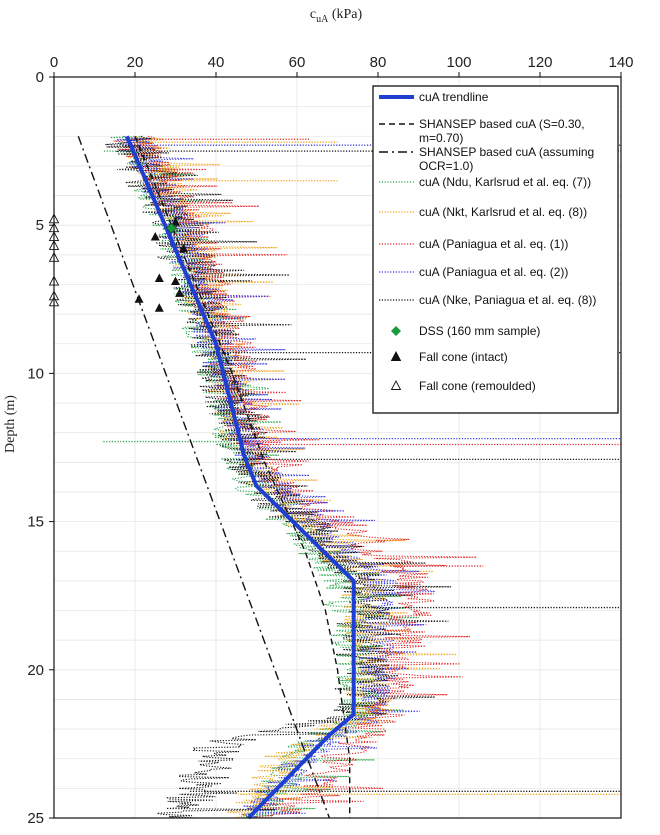 The width and height of the screenshot is (660, 835). I want to click on legend-label: SHANSEP based cuA (S=0.30, m=0.70), so click(502, 131).